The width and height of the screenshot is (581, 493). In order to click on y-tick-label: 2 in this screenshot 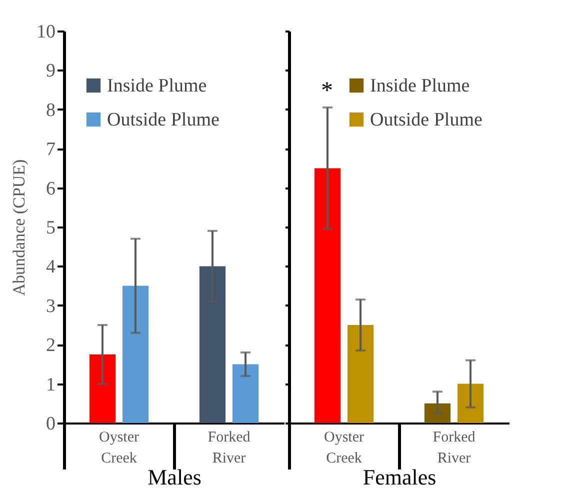, I will do `click(51, 345)`.